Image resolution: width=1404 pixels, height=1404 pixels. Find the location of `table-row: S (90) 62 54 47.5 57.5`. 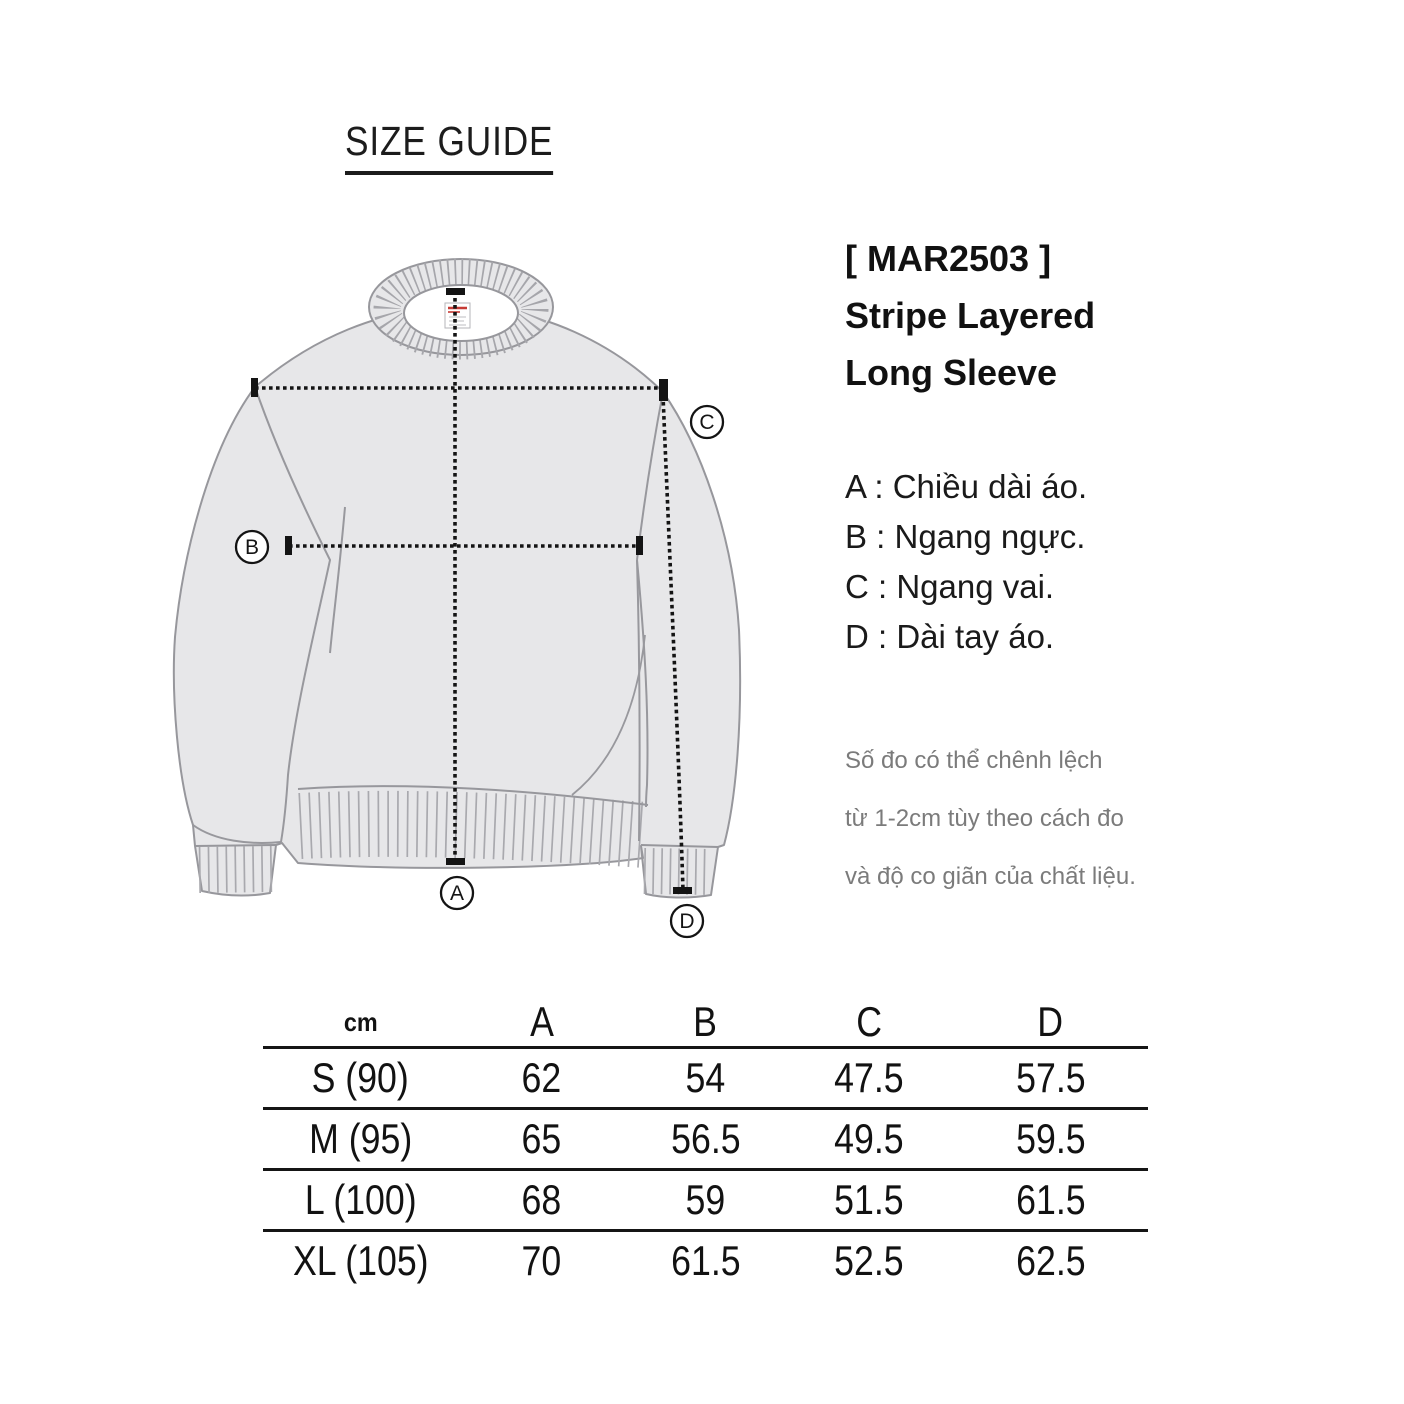

table-row: S (90) 62 54 47.5 57.5 is located at coordinates (705, 1078).